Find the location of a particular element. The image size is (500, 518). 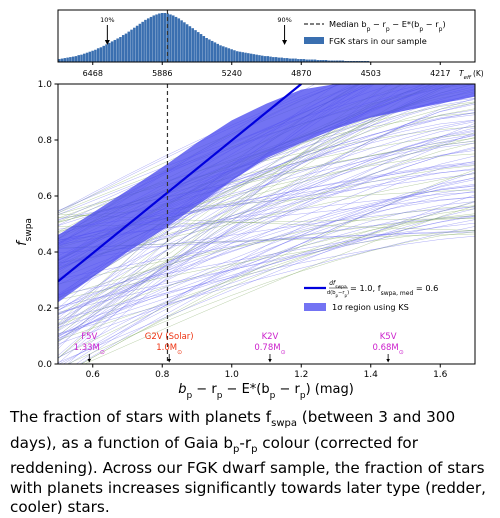

spectral-type-label: F5V is located at coordinates (89, 337).